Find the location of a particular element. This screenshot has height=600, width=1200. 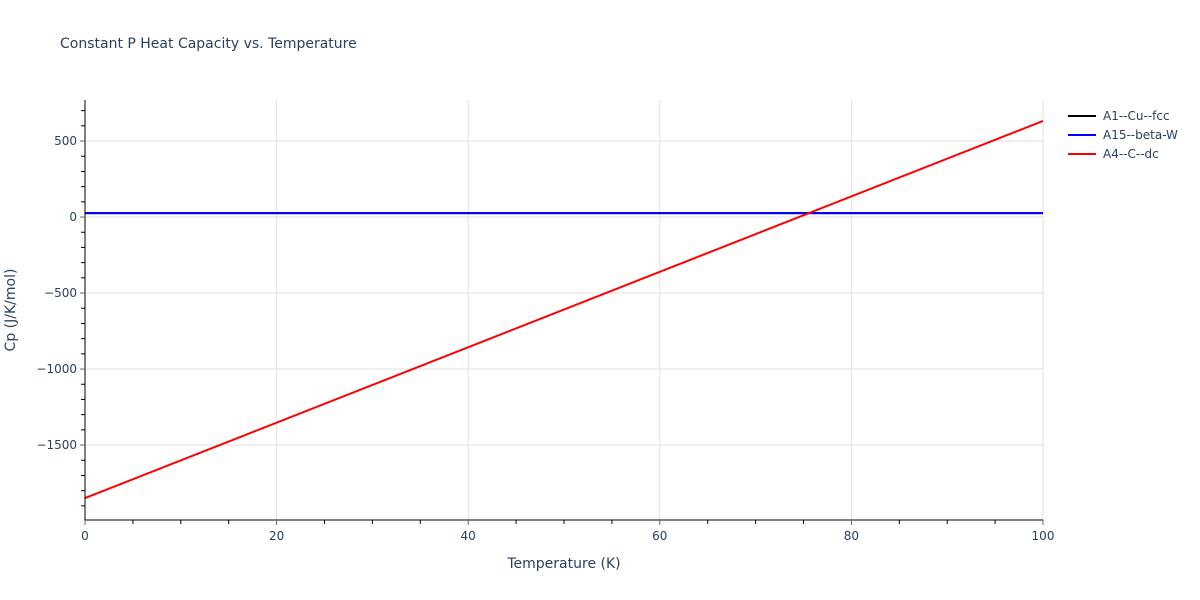

legend: A1--Cu--fcc A15--beta-W A4--C--dc is located at coordinates (1123, 134).